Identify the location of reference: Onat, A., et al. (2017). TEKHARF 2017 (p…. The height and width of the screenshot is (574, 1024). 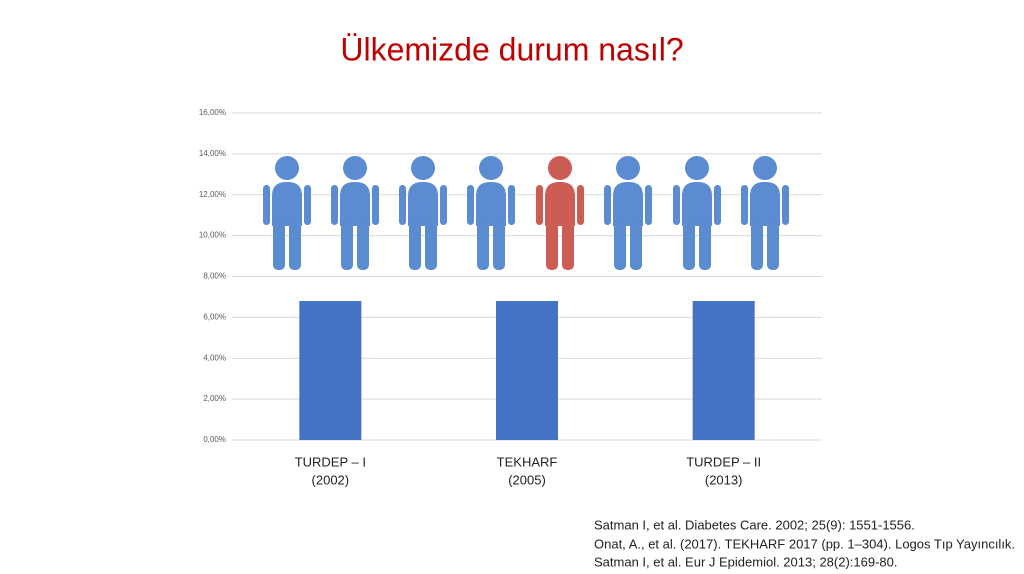
(804, 543).